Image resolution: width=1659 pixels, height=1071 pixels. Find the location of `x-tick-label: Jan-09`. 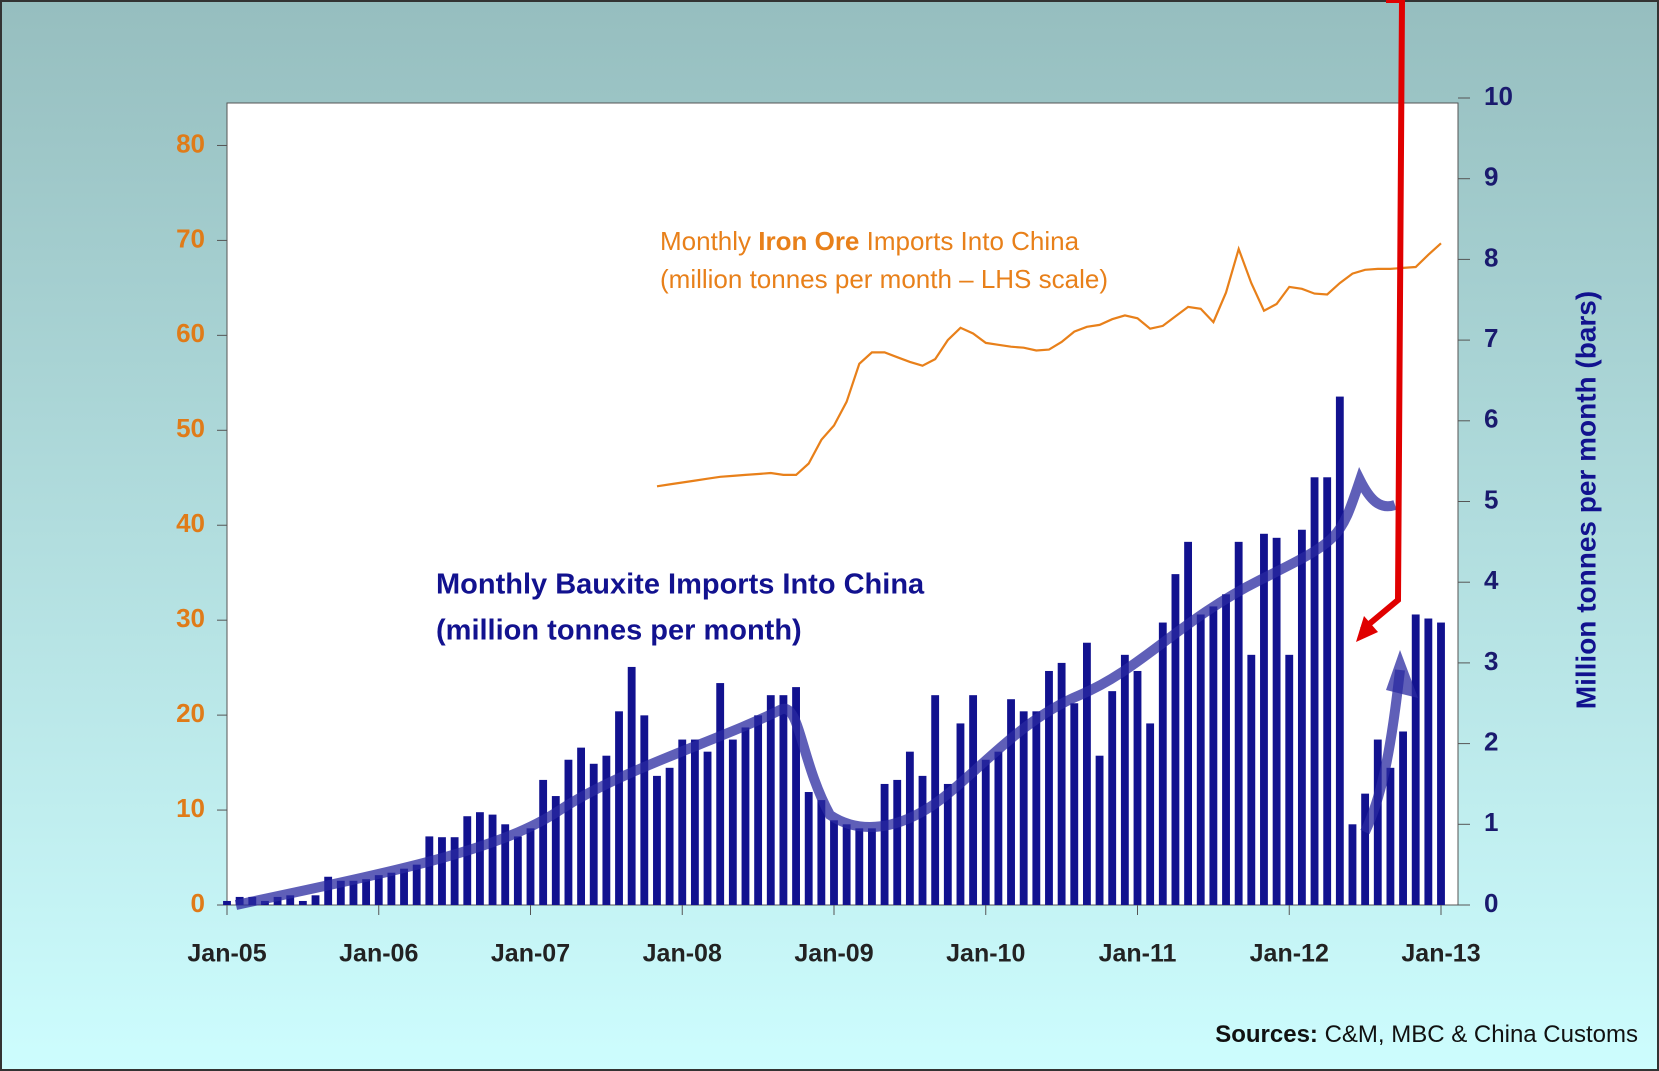

x-tick-label: Jan-09 is located at coordinates (833, 954).